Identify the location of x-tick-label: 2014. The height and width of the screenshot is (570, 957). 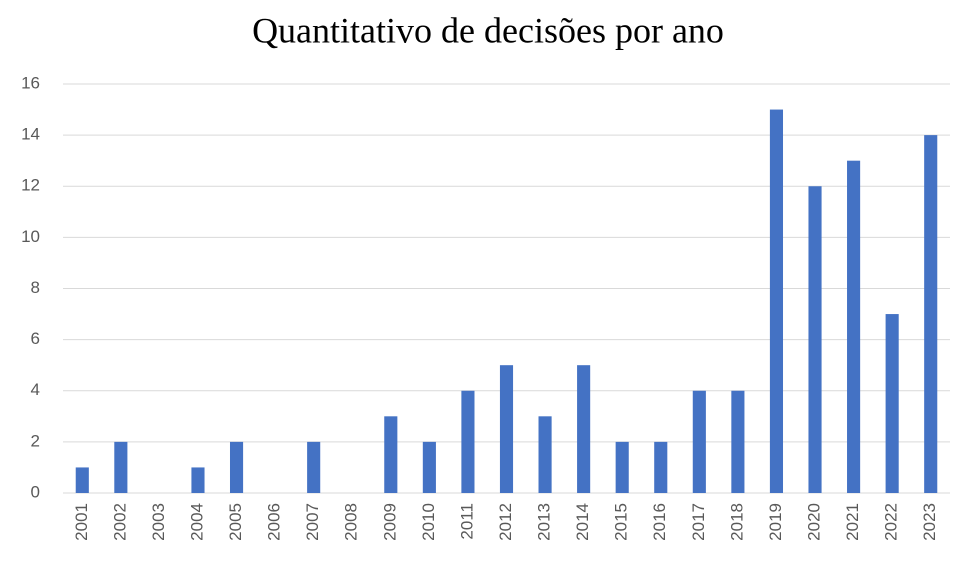
(582, 522).